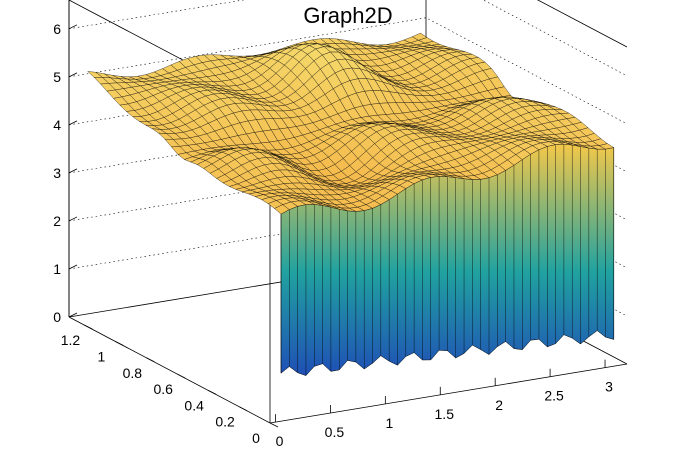  Describe the element at coordinates (57, 317) in the screenshot. I see `z-tick-label: 0` at that location.